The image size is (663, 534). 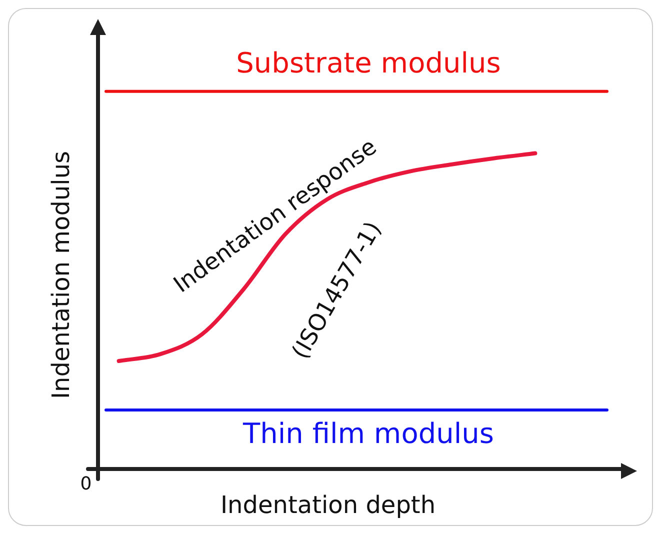 What do you see at coordinates (61, 275) in the screenshot?
I see `y-axis-title: Indentation modulus` at bounding box center [61, 275].